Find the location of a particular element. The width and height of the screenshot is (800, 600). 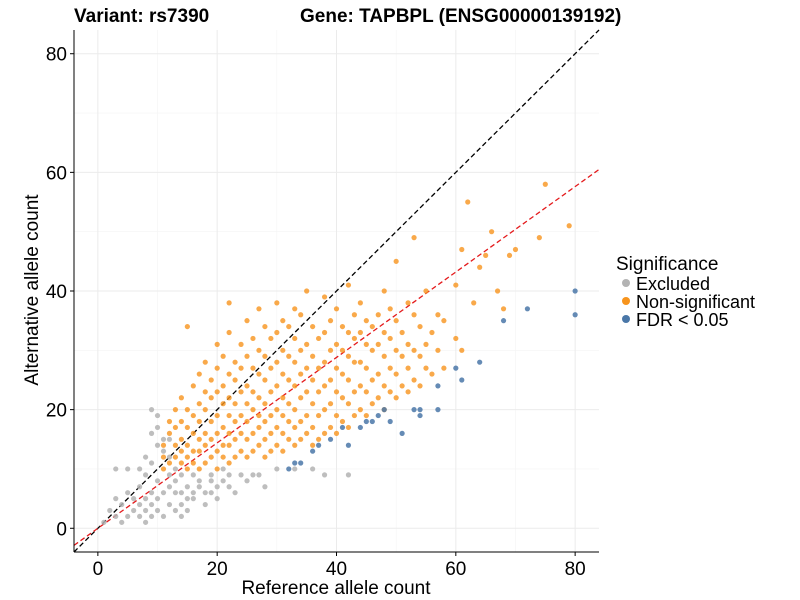

y-tick-label: 80 is located at coordinates (56, 55).